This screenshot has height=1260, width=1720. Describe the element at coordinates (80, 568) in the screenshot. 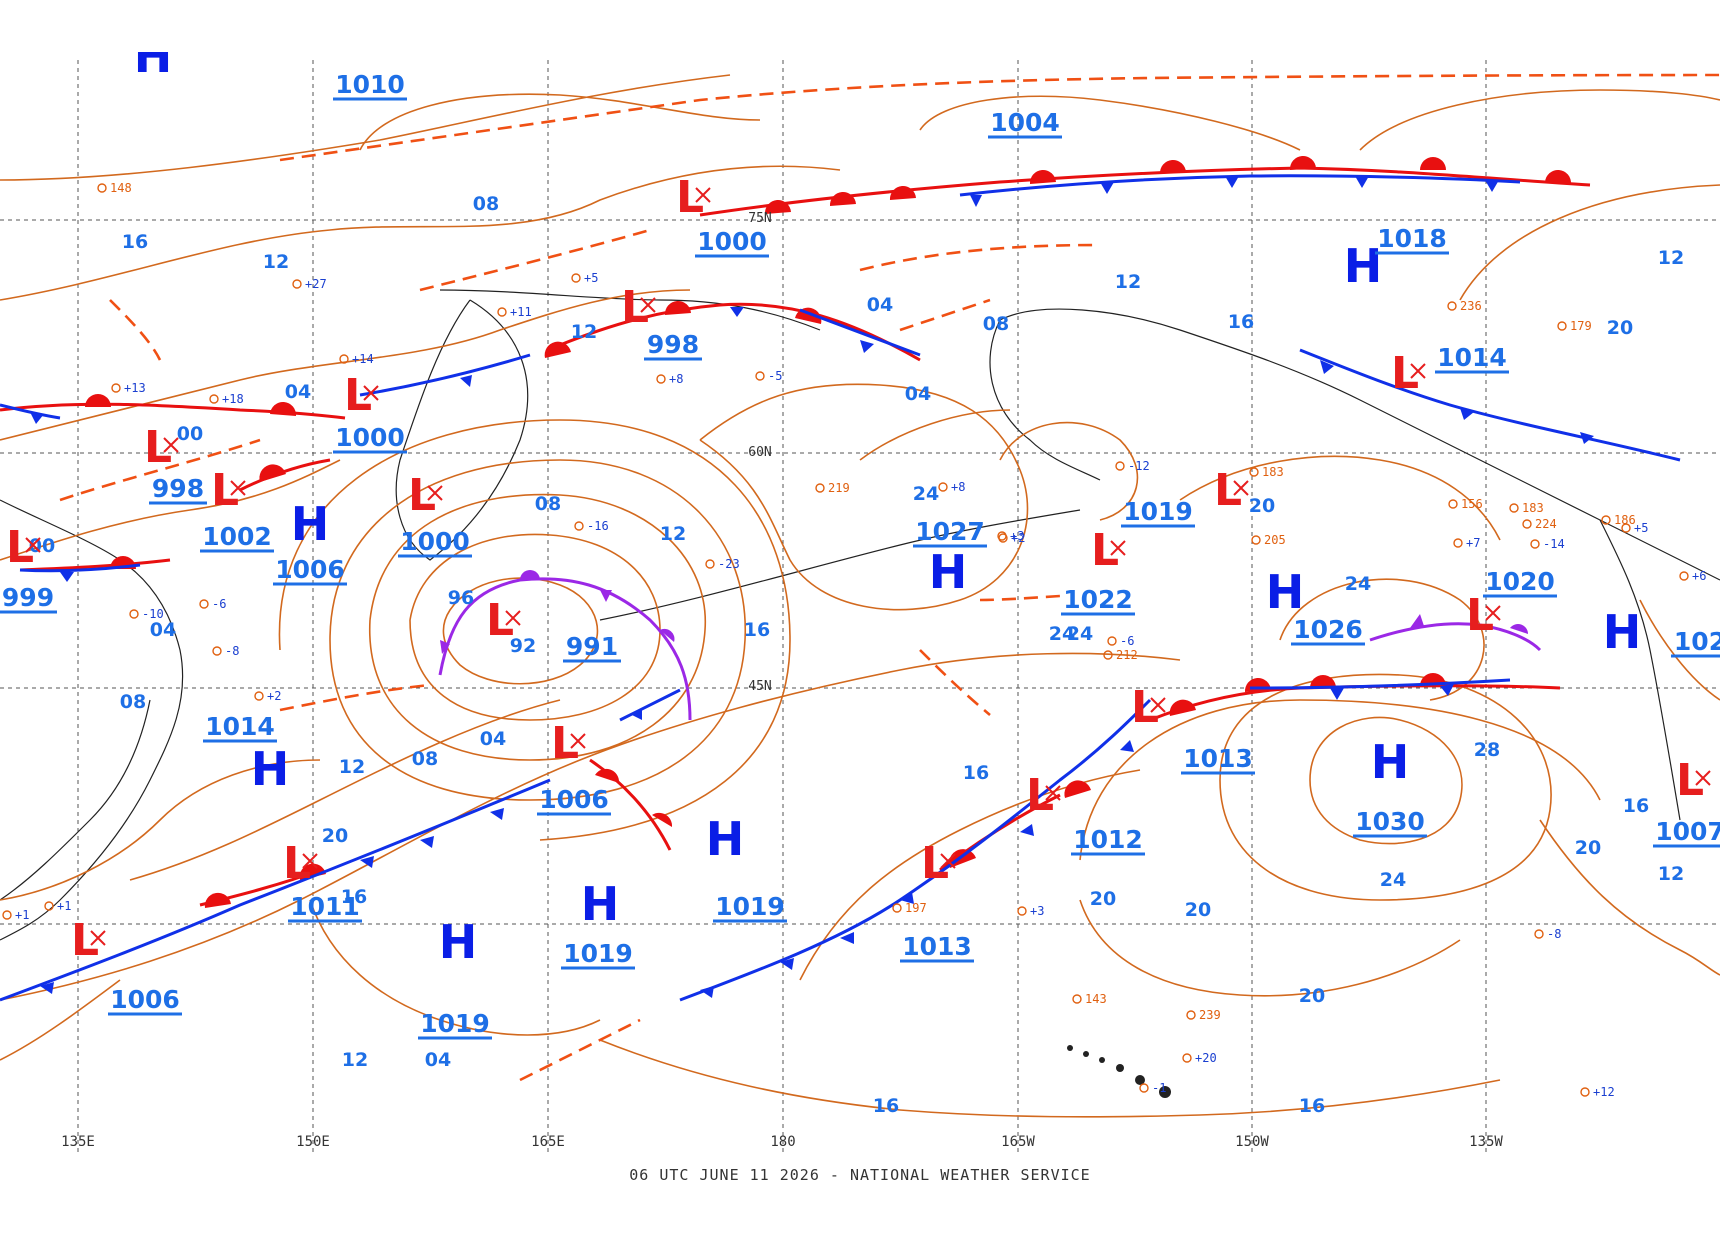

I see `cold-front-japan` at that location.